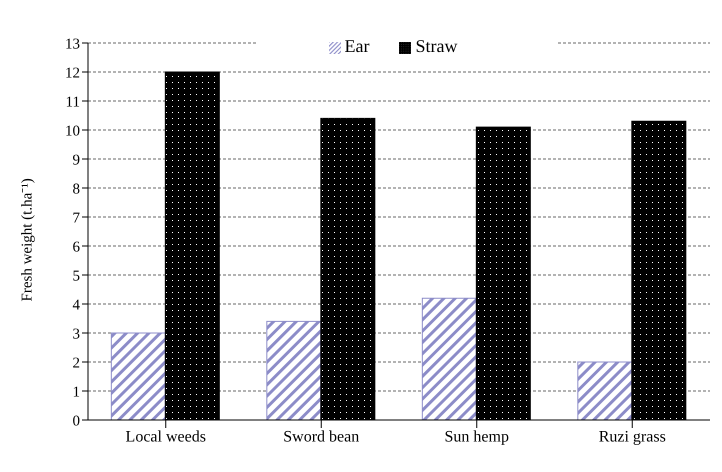 Image resolution: width=722 pixels, height=472 pixels. I want to click on y-tick-label: 11, so click(73, 102).